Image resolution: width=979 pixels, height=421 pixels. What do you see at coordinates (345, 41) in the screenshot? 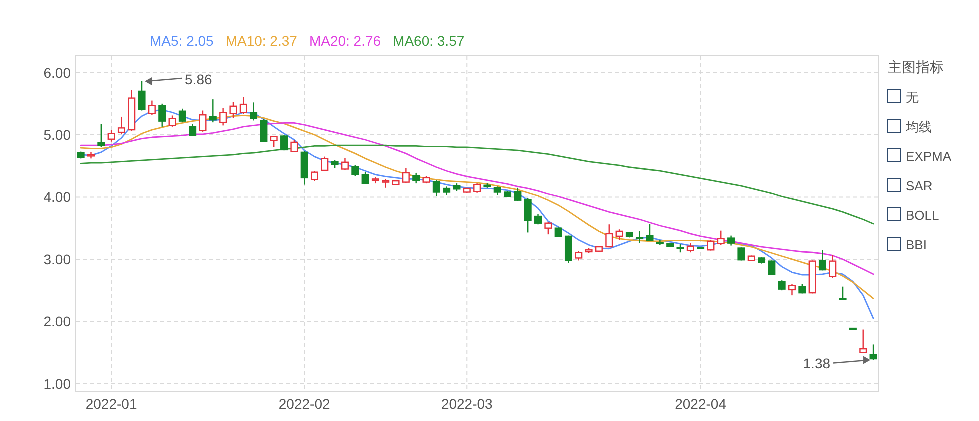
I see `text: MA20: 2.76` at bounding box center [345, 41].